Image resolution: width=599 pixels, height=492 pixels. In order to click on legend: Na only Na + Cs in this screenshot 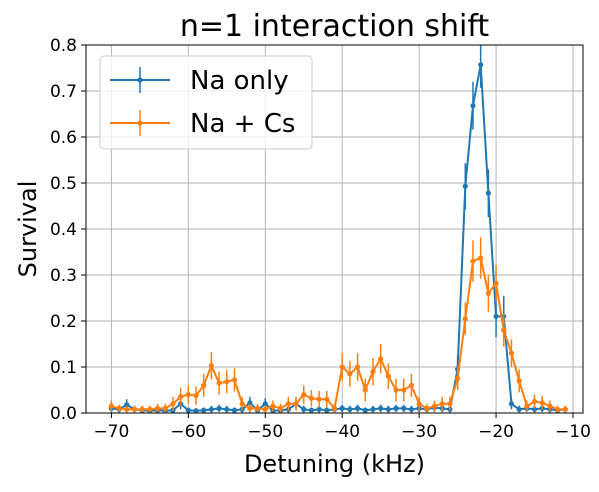, I will do `click(206, 102)`.